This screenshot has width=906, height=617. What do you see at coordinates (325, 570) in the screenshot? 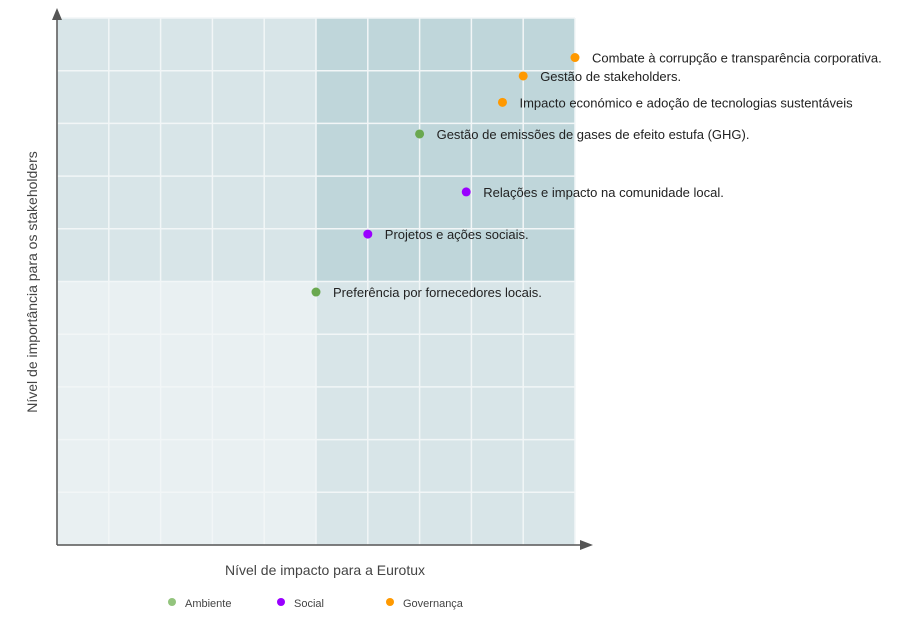
I see `x-axis-title: Nível de impacto para a Eurotux` at bounding box center [325, 570].